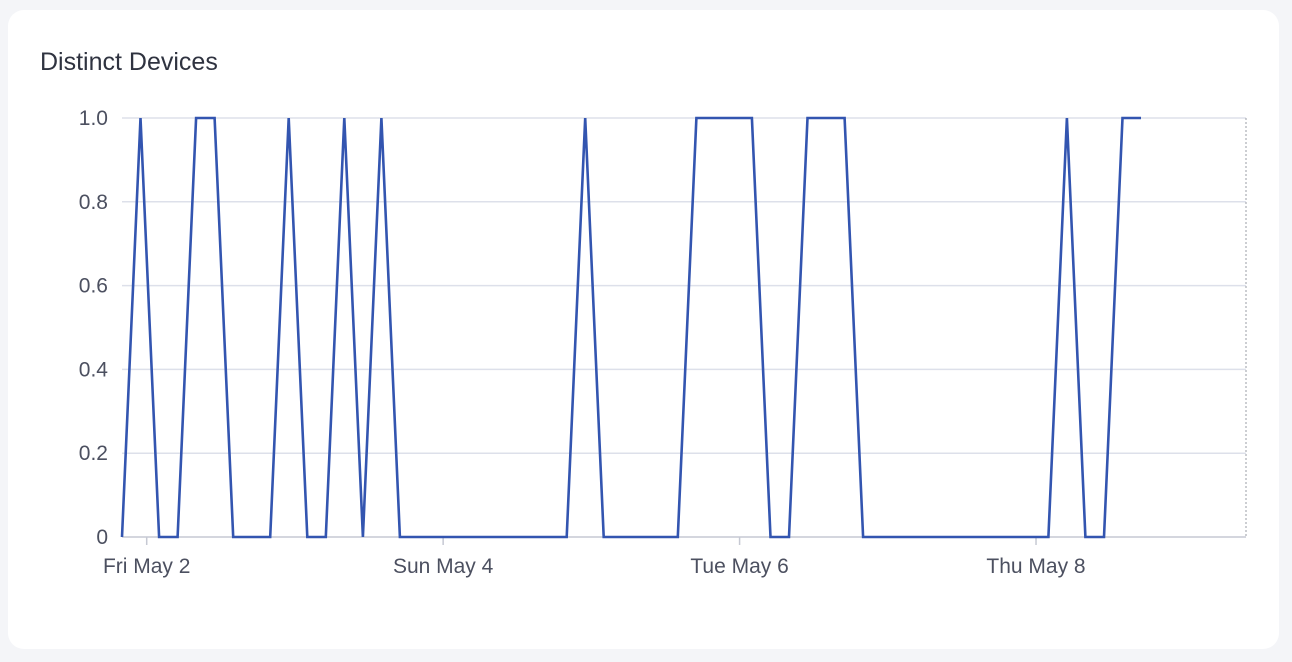  What do you see at coordinates (93, 118) in the screenshot?
I see `y-tick-label: 1.0` at bounding box center [93, 118].